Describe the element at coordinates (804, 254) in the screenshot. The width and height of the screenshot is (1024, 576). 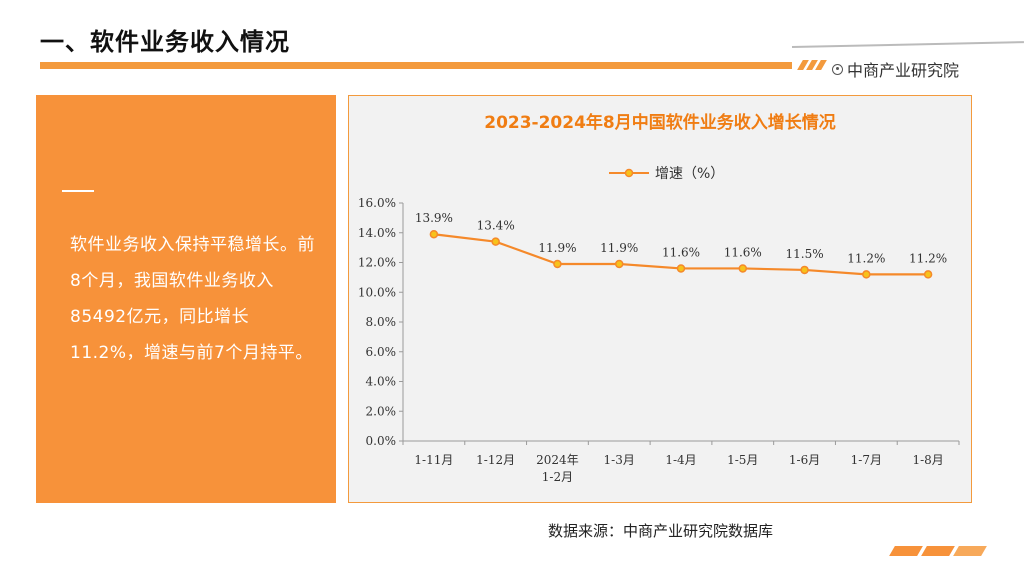
I see `data-label: 11.5%` at that location.